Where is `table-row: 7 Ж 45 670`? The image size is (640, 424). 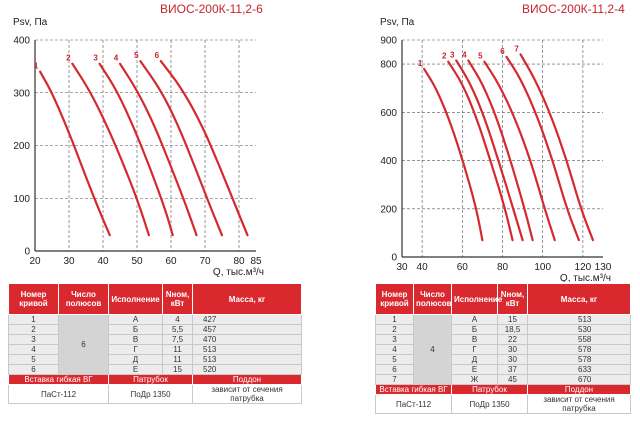 table-row: 7 Ж 45 670 is located at coordinates (503, 379).